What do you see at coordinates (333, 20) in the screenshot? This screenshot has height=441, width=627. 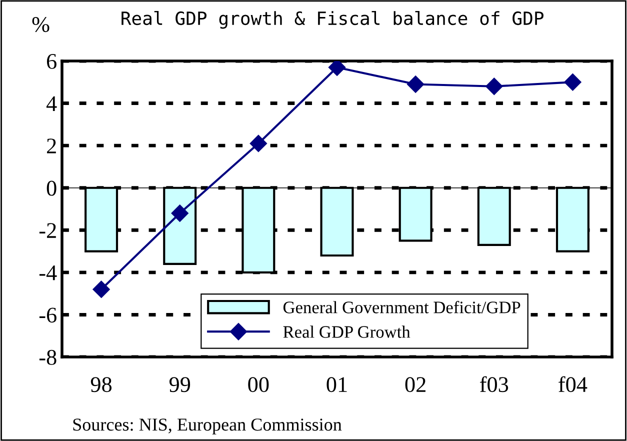 I see `chart-title: Real GDP growth & Fiscal balance of GDP` at bounding box center [333, 20].